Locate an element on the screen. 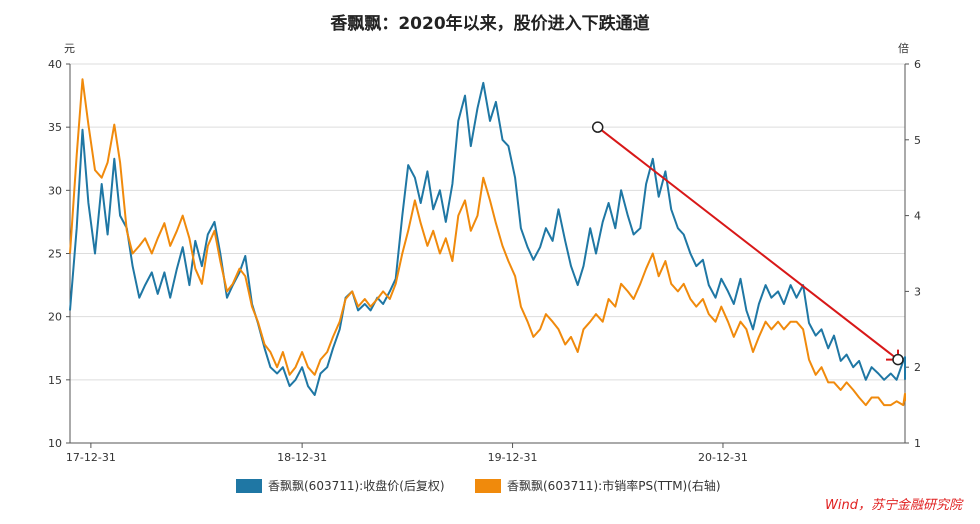  right-tick-label: 3 is located at coordinates (917, 291).